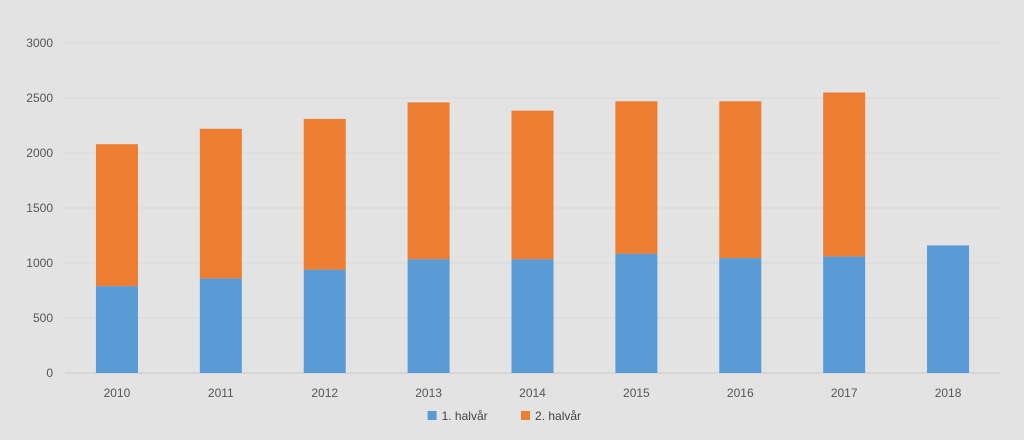  Describe the element at coordinates (504, 416) in the screenshot. I see `legend: 1. halvår 2. halvår` at that location.